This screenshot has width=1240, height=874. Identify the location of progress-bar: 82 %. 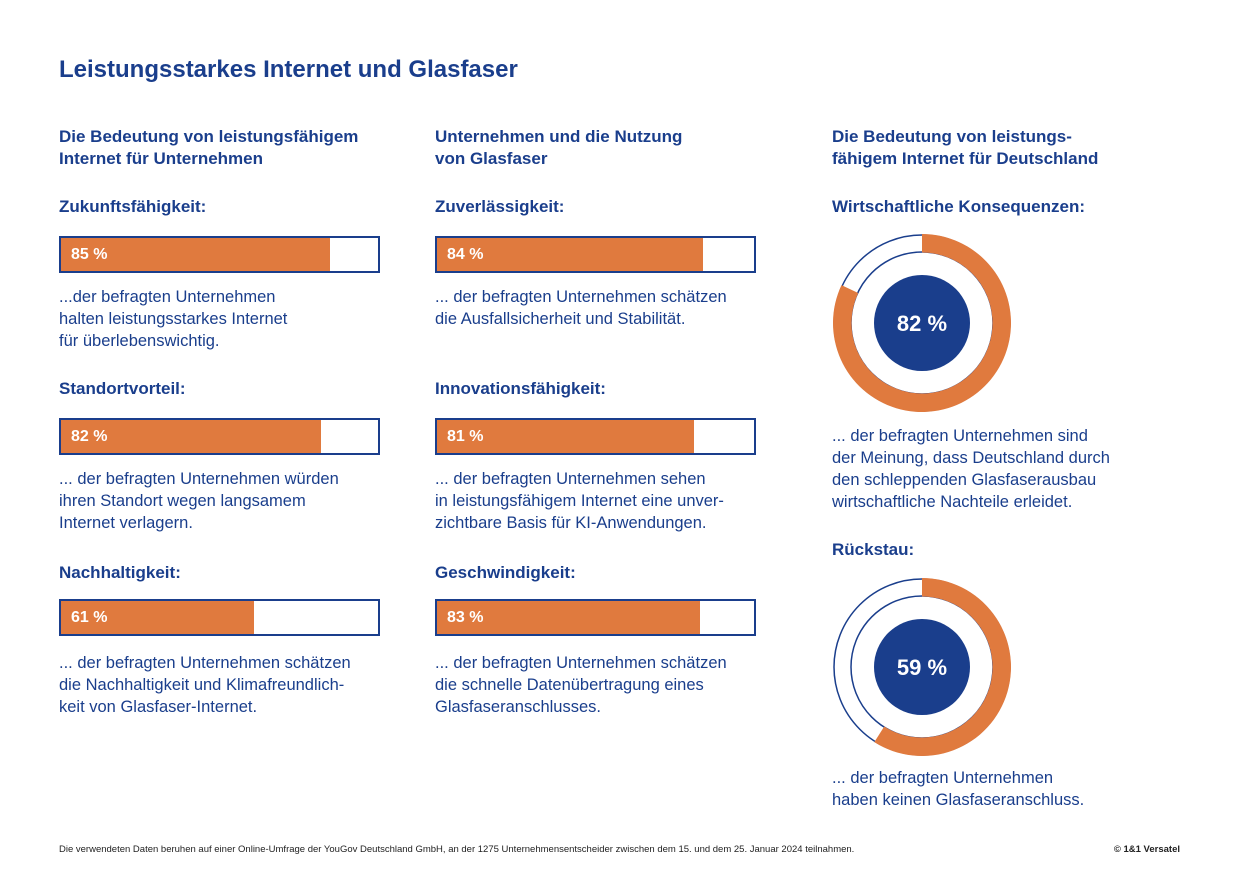
(219, 436).